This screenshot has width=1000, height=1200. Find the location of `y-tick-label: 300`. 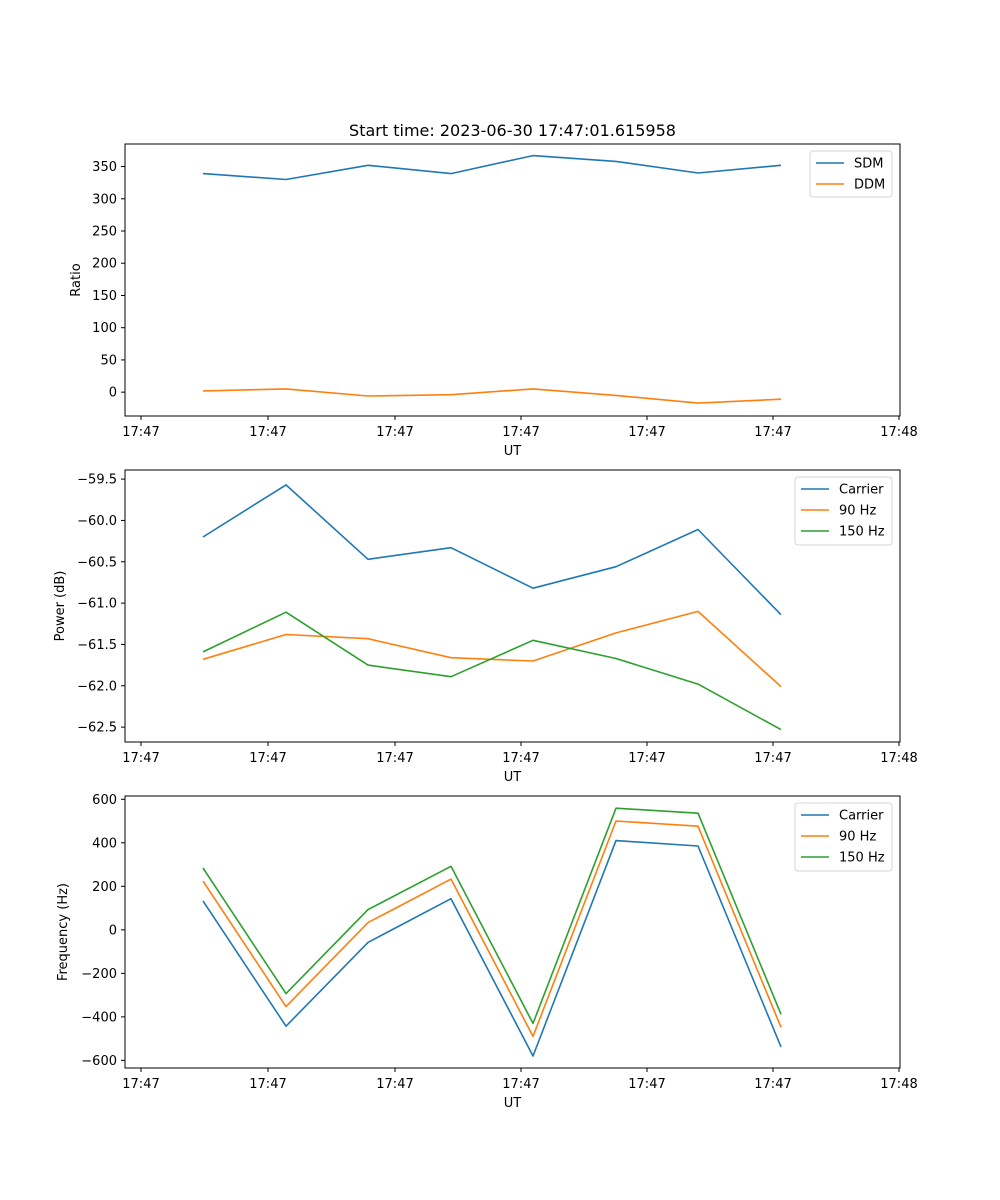

y-tick-label: 300 is located at coordinates (104, 199).